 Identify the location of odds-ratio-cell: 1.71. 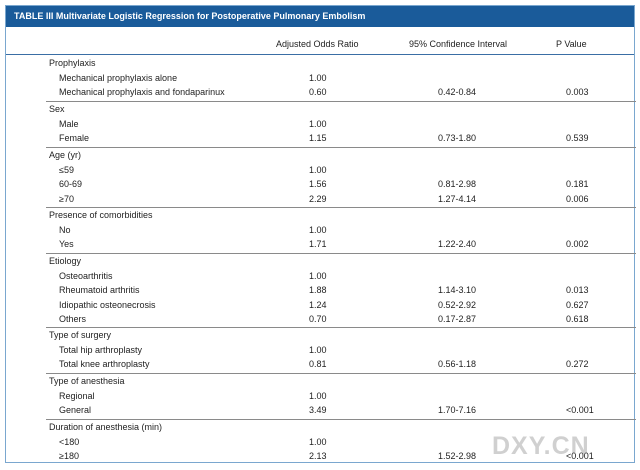
(318, 244).